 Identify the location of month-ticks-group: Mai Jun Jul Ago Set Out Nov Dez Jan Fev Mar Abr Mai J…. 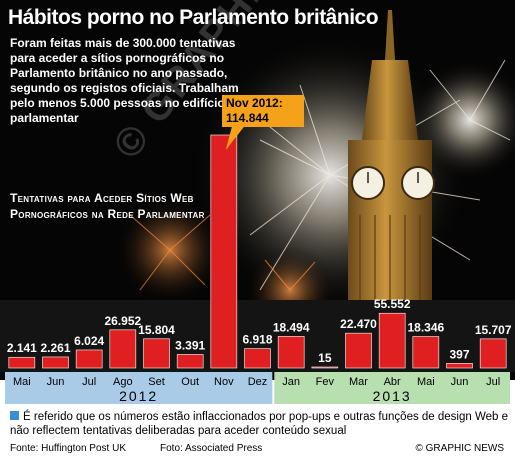
(256, 382).